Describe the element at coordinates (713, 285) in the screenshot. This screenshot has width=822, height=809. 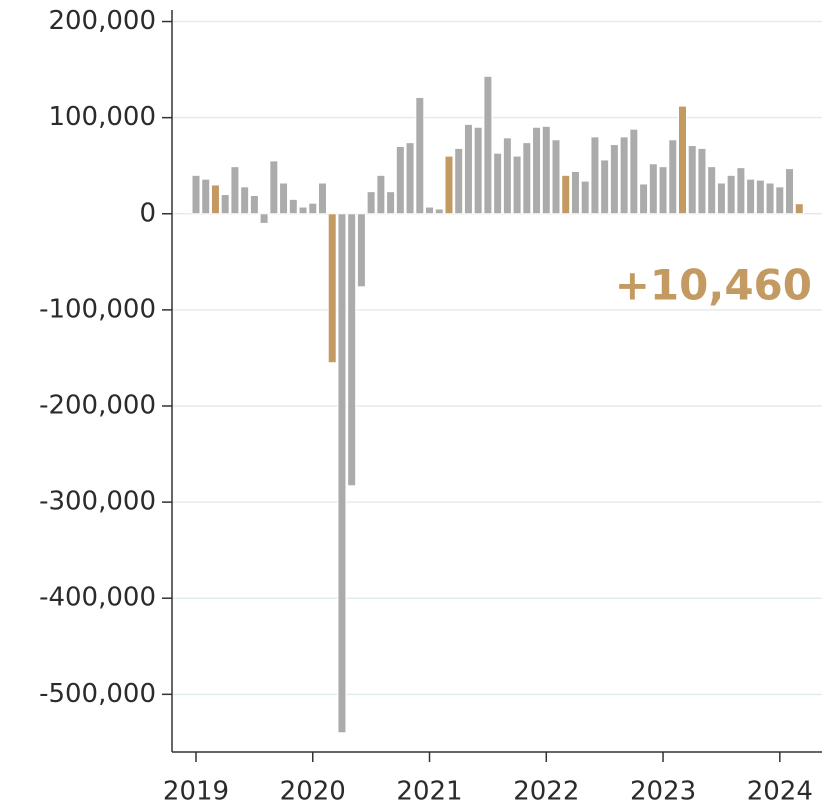
I see `value-label: +10,460` at that location.